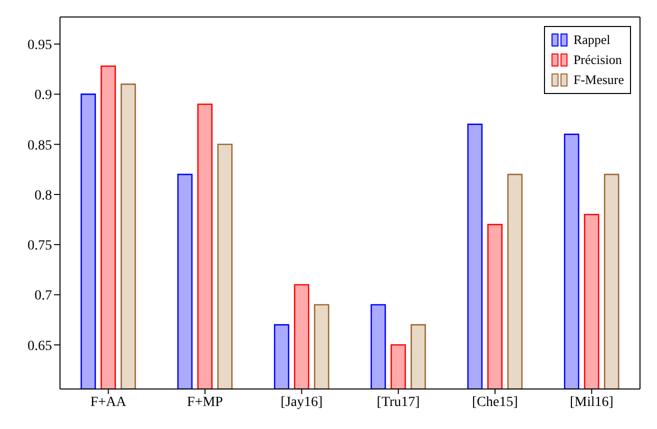  What do you see at coordinates (40, 346) in the screenshot?
I see `y-tick-label: 0.65` at bounding box center [40, 346].